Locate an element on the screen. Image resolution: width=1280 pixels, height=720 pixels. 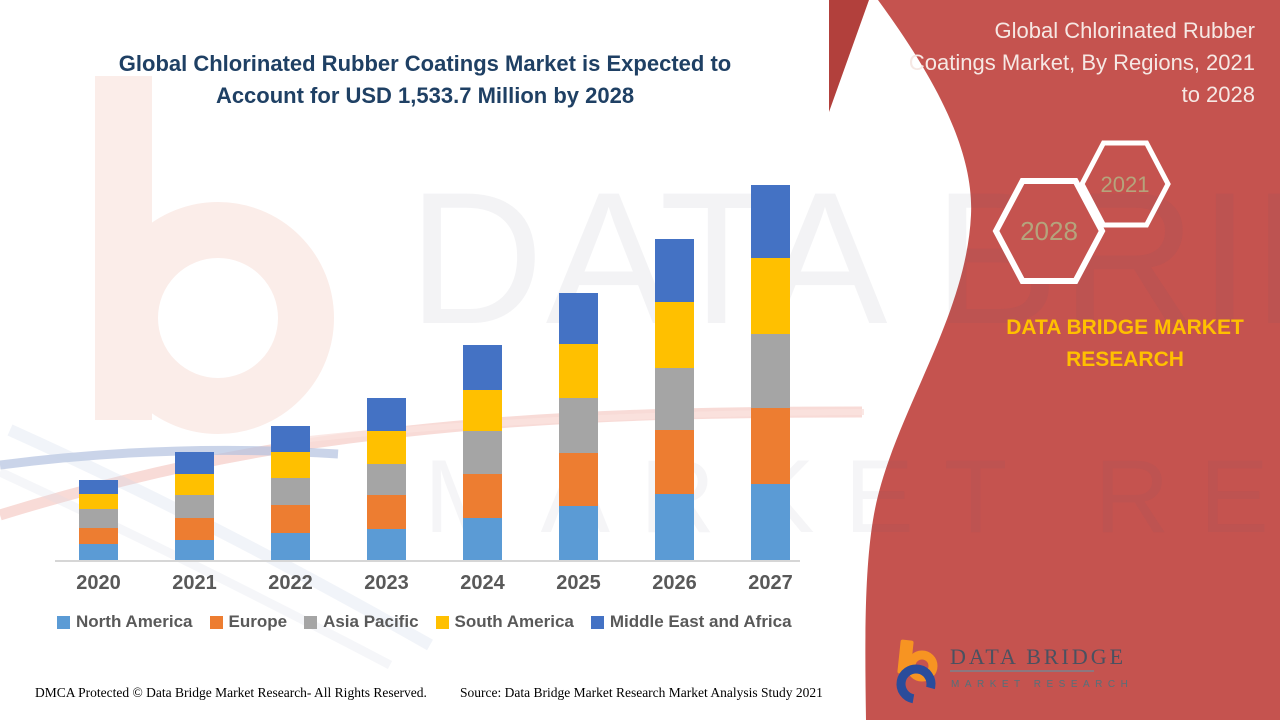
x-axis-label: 2027 is located at coordinates (770, 583).